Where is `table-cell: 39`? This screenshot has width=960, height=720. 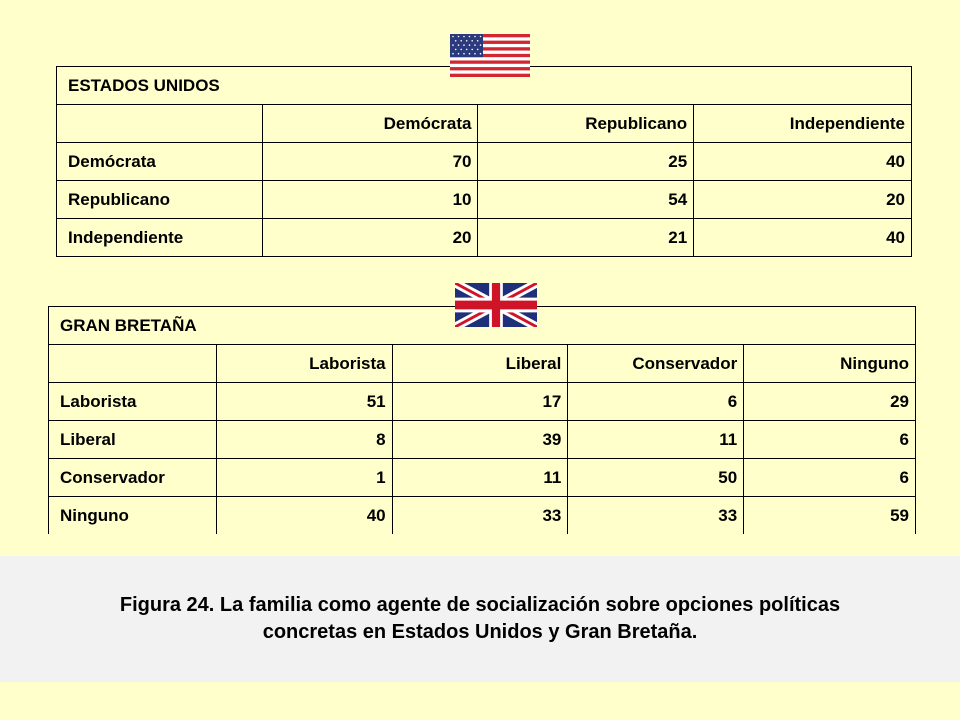 table-cell: 39 is located at coordinates (480, 439).